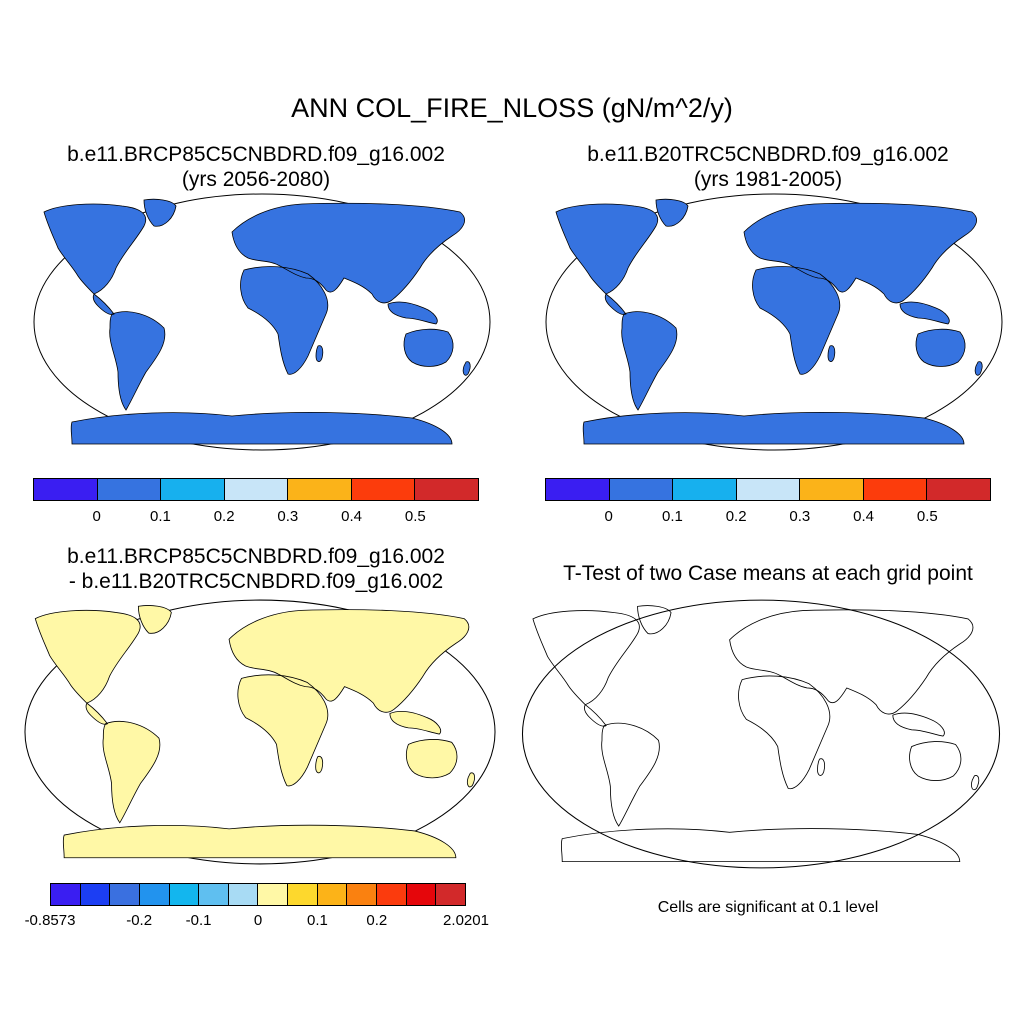 This screenshot has width=1024, height=1024. Describe the element at coordinates (608, 516) in the screenshot. I see `colorbar-historical-tick-label: 0` at that location.